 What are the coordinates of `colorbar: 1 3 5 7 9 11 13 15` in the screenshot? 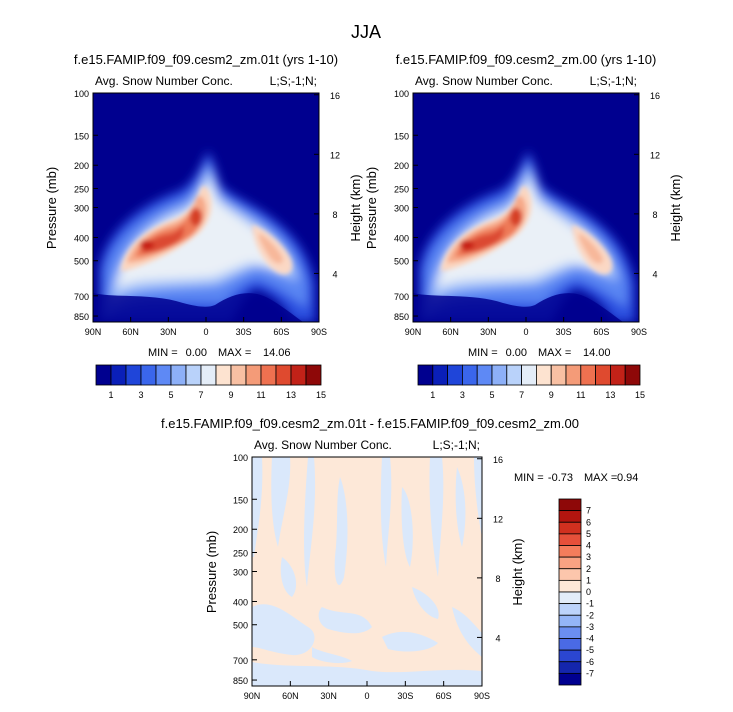 It's located at (531, 382).